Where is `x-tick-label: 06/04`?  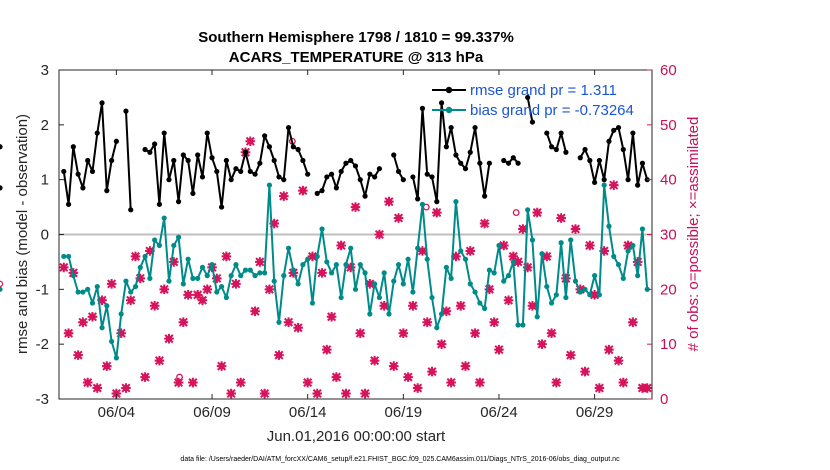 x-tick-label: 06/04 is located at coordinates (117, 412).